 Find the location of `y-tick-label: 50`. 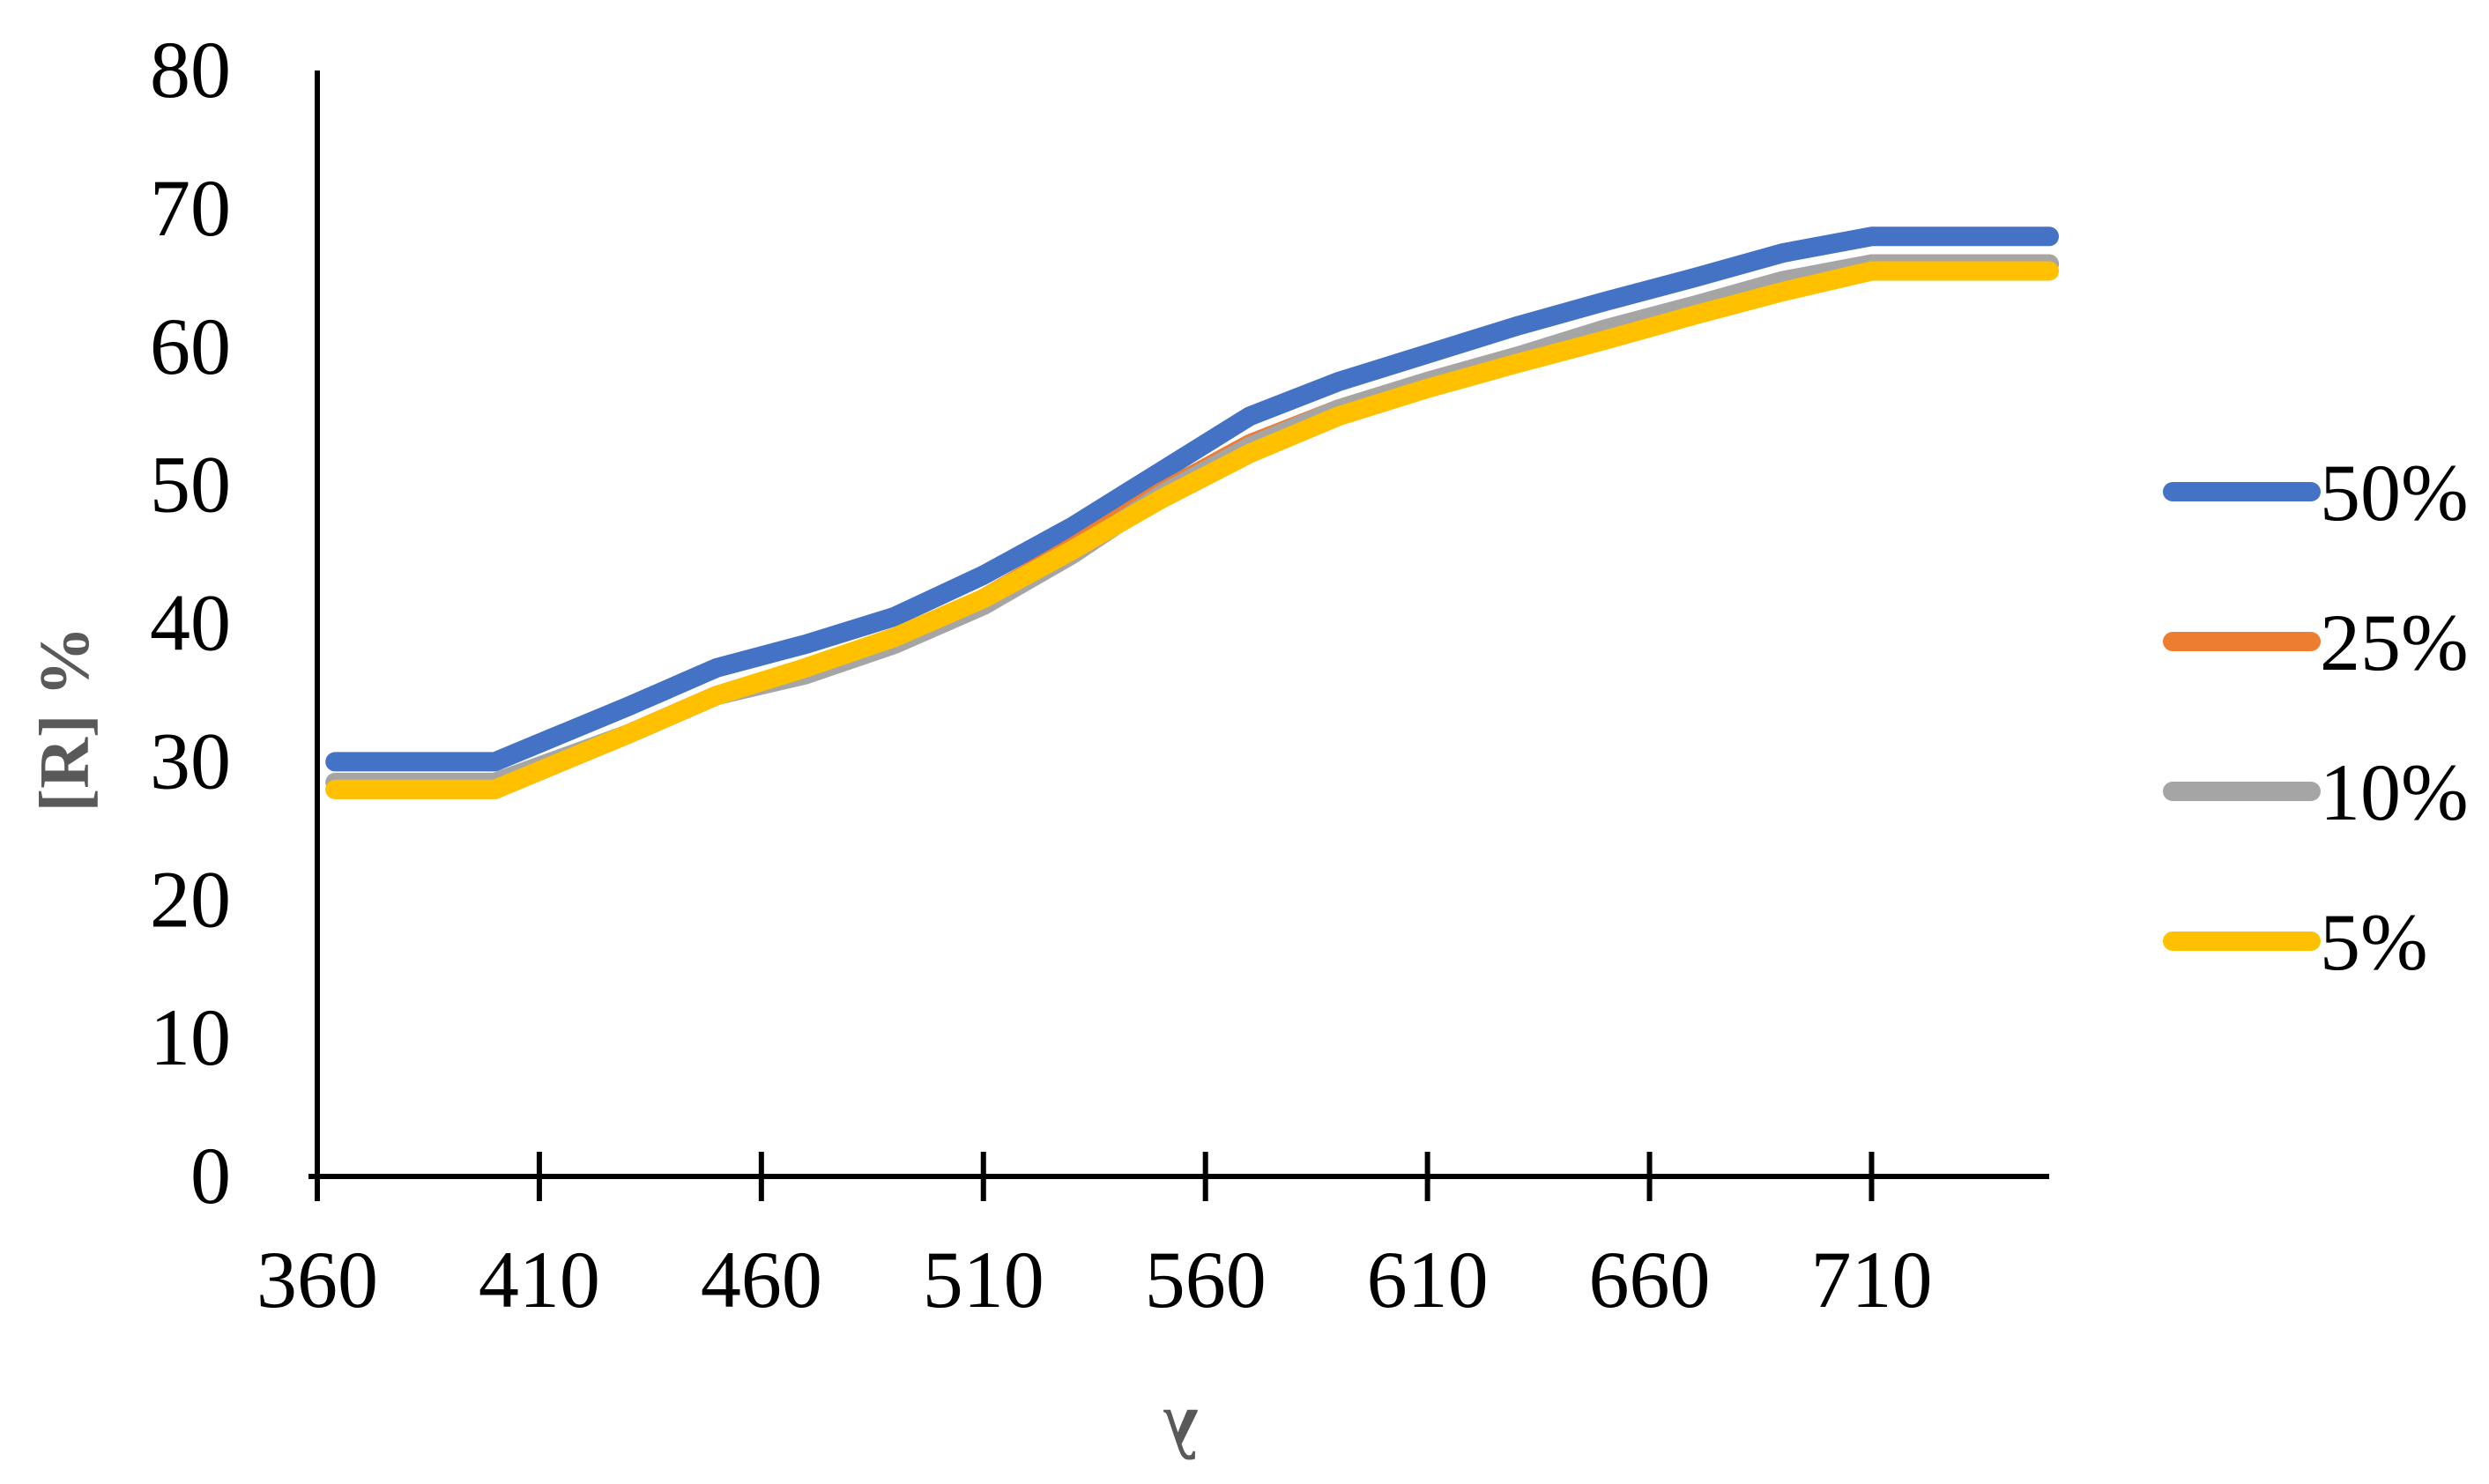

y-tick-label: 50 is located at coordinates (191, 485).